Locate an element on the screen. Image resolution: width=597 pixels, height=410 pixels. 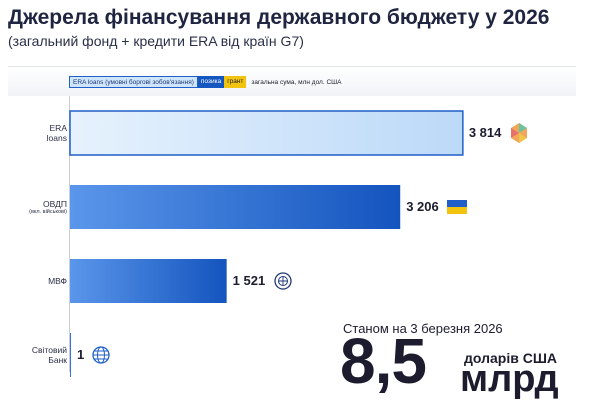
value-label-2: 1 521 is located at coordinates (249, 280).